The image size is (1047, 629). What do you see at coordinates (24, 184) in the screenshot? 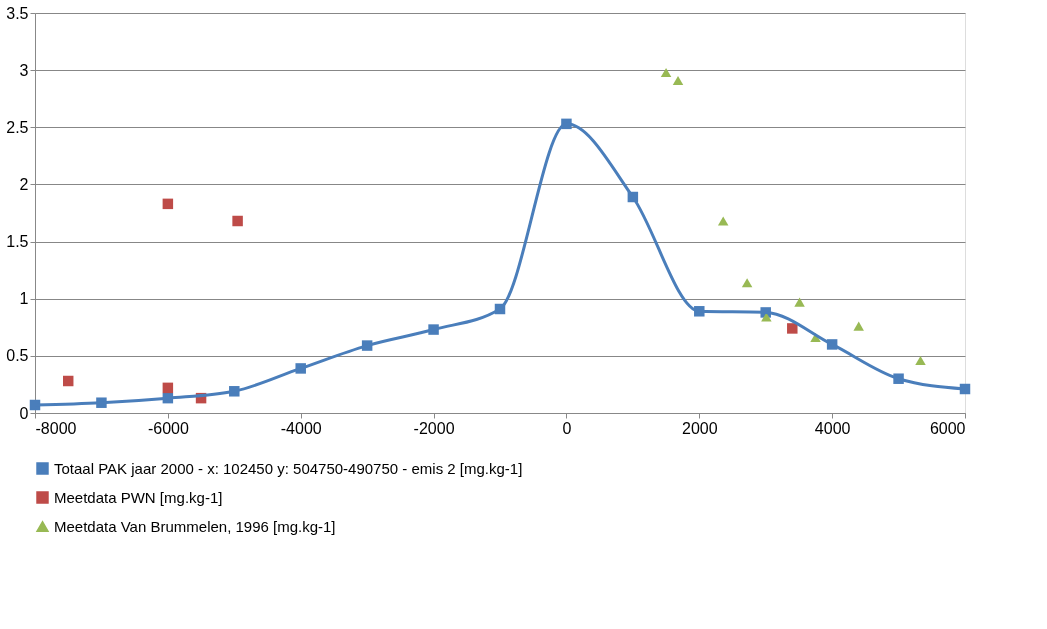
I see `y-tick-label: 2` at bounding box center [24, 184].